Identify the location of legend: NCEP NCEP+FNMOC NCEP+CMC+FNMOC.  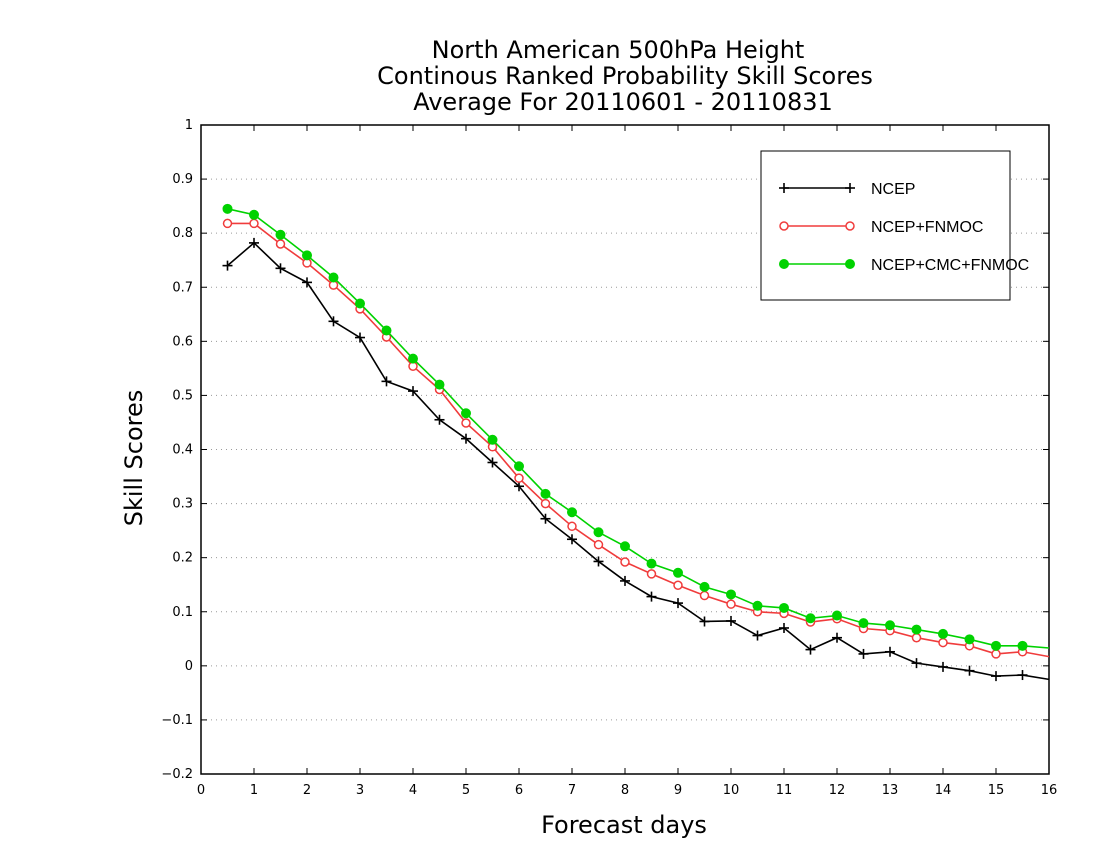
(894, 225).